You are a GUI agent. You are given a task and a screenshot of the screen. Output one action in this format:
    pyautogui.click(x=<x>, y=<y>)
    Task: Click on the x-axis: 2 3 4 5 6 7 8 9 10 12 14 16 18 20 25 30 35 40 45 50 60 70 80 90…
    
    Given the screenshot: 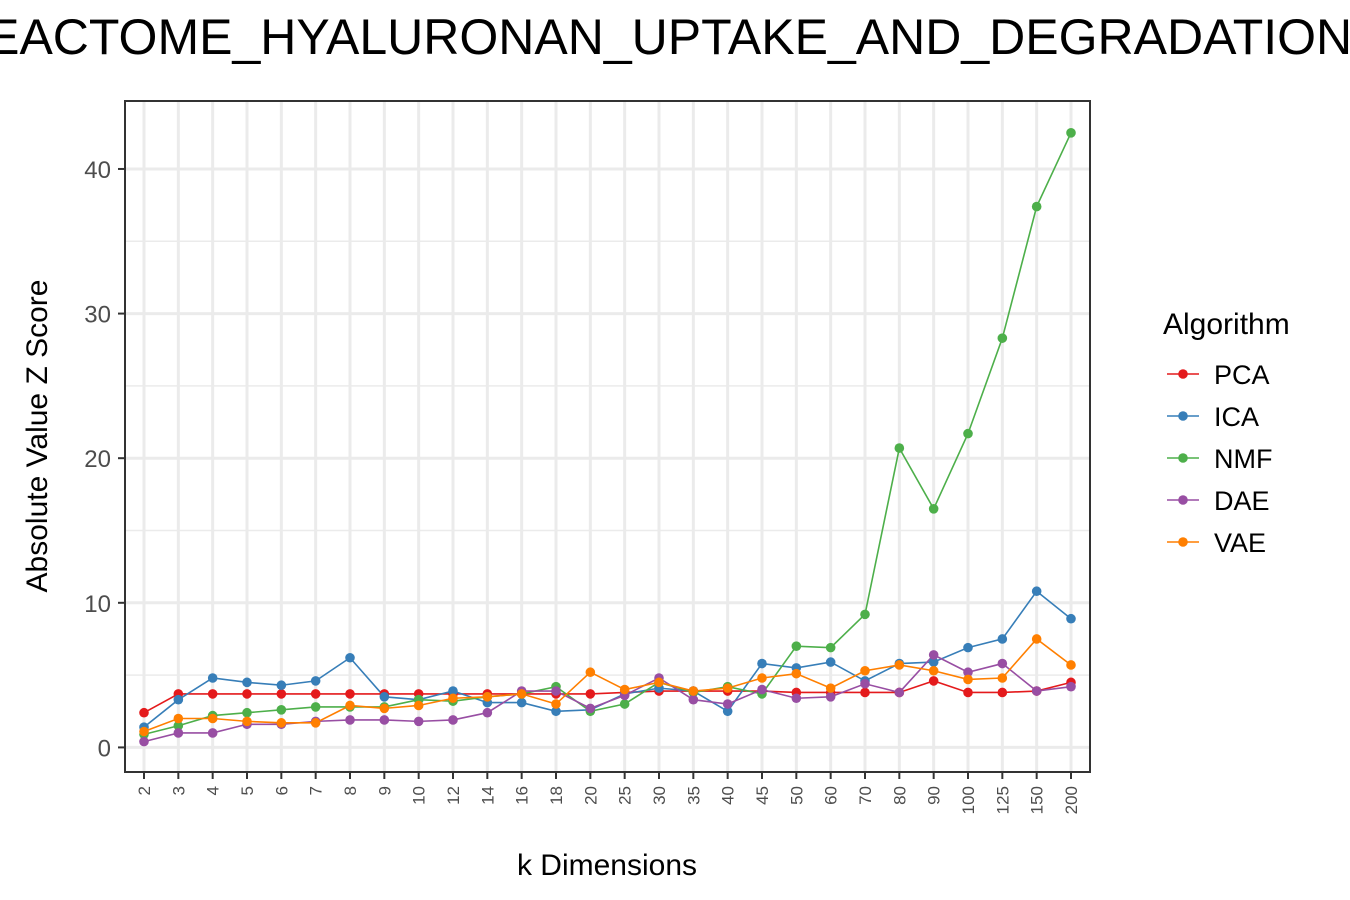 What is the action you would take?
    pyautogui.click(x=608, y=793)
    